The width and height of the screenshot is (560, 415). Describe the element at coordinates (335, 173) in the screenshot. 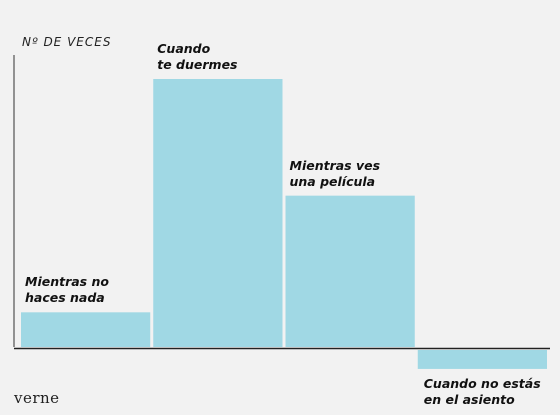

I see `bar-label-2: Mientras ves una película` at that location.